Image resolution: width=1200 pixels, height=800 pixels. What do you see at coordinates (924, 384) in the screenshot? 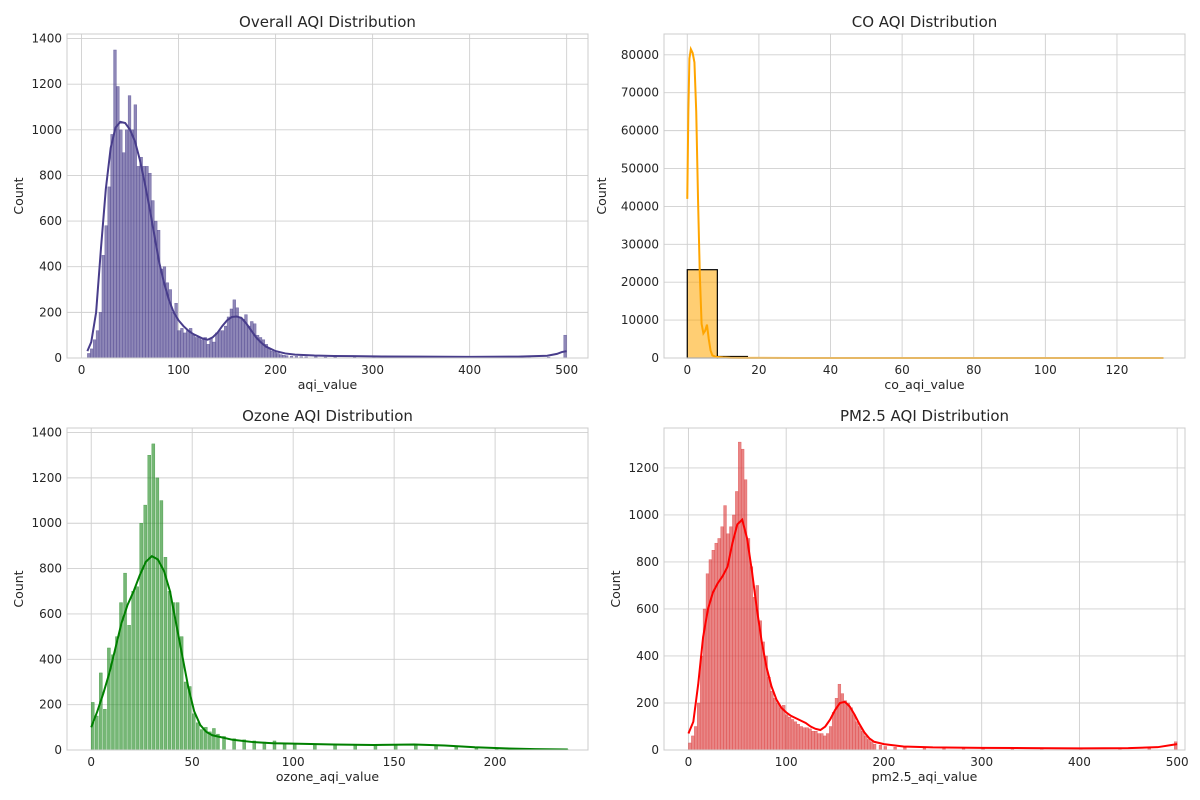
I see `chart1-xlabel: co_aqi_value` at bounding box center [924, 384].